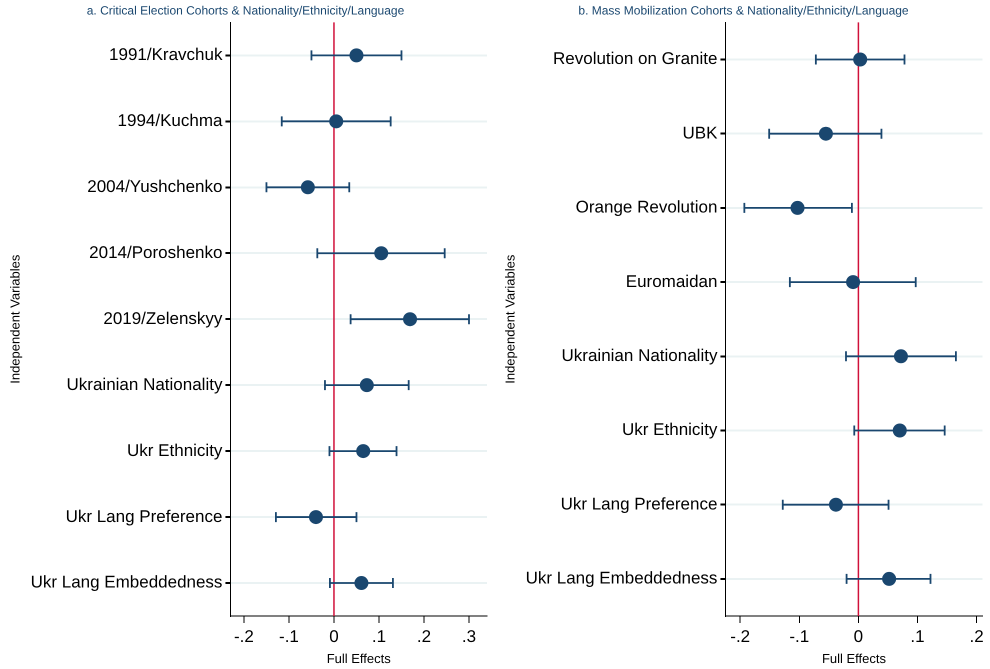 The height and width of the screenshot is (669, 990). What do you see at coordinates (154, 186) in the screenshot?
I see `y-tick-label: 2004/Yushchenko` at bounding box center [154, 186].